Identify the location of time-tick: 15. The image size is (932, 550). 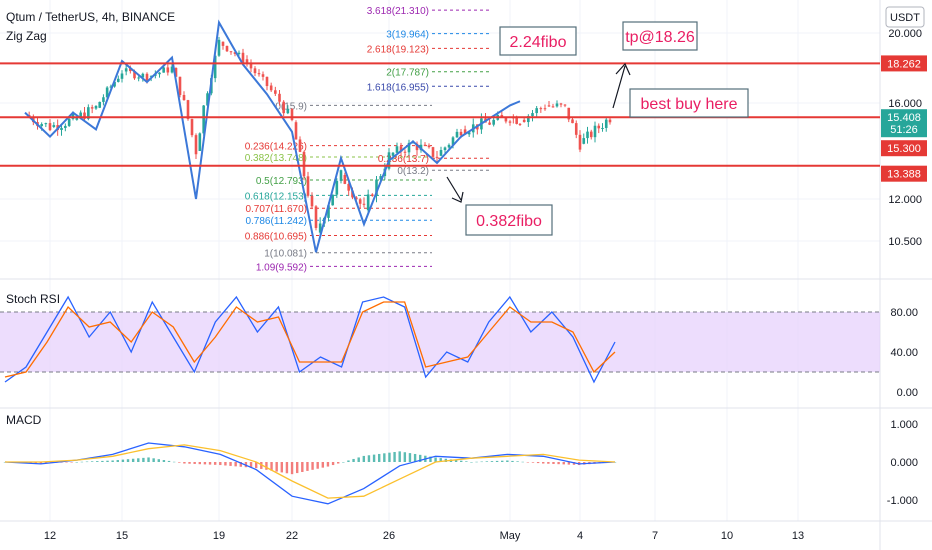
(122, 536).